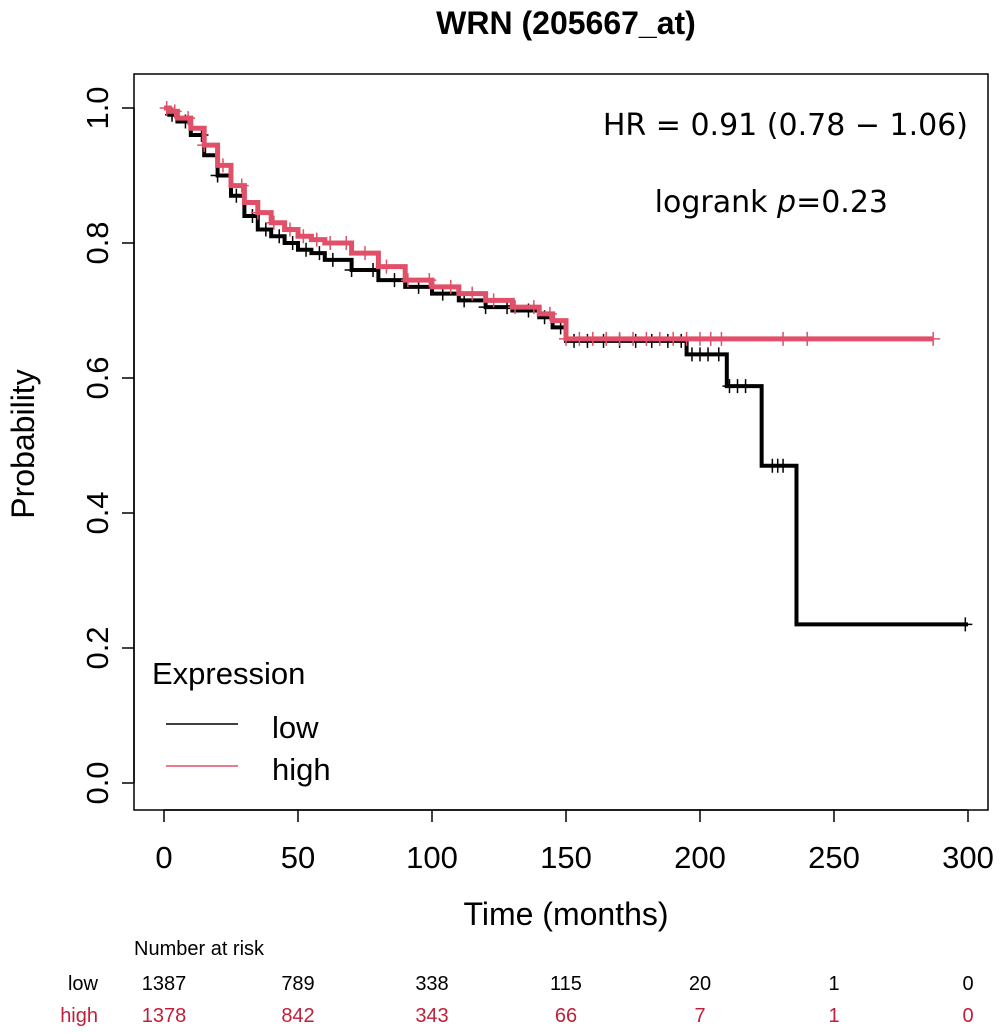  What do you see at coordinates (23, 443) in the screenshot?
I see `y-axis-label: Probability` at bounding box center [23, 443].